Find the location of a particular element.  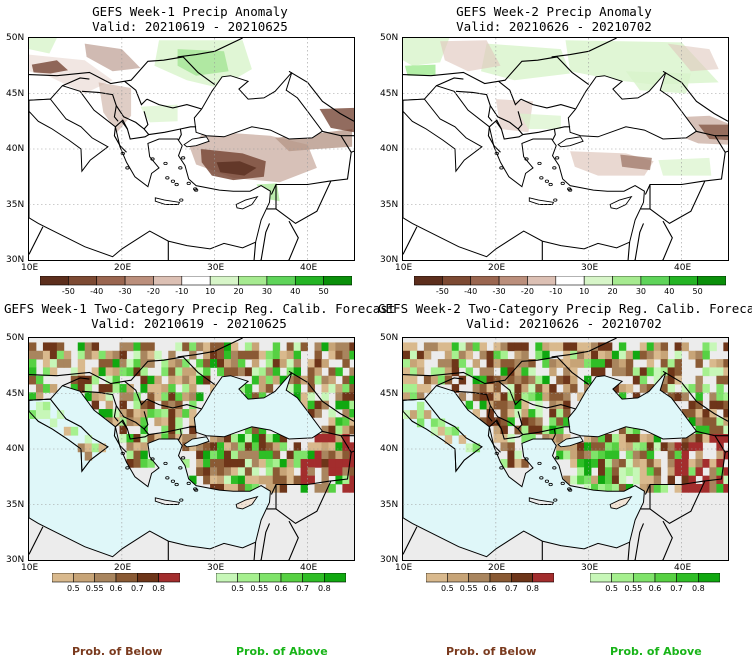

prob-below-colorbar-1: 0.5 0.55 0.6 0.7 0.8 is located at coordinates (116, 584).